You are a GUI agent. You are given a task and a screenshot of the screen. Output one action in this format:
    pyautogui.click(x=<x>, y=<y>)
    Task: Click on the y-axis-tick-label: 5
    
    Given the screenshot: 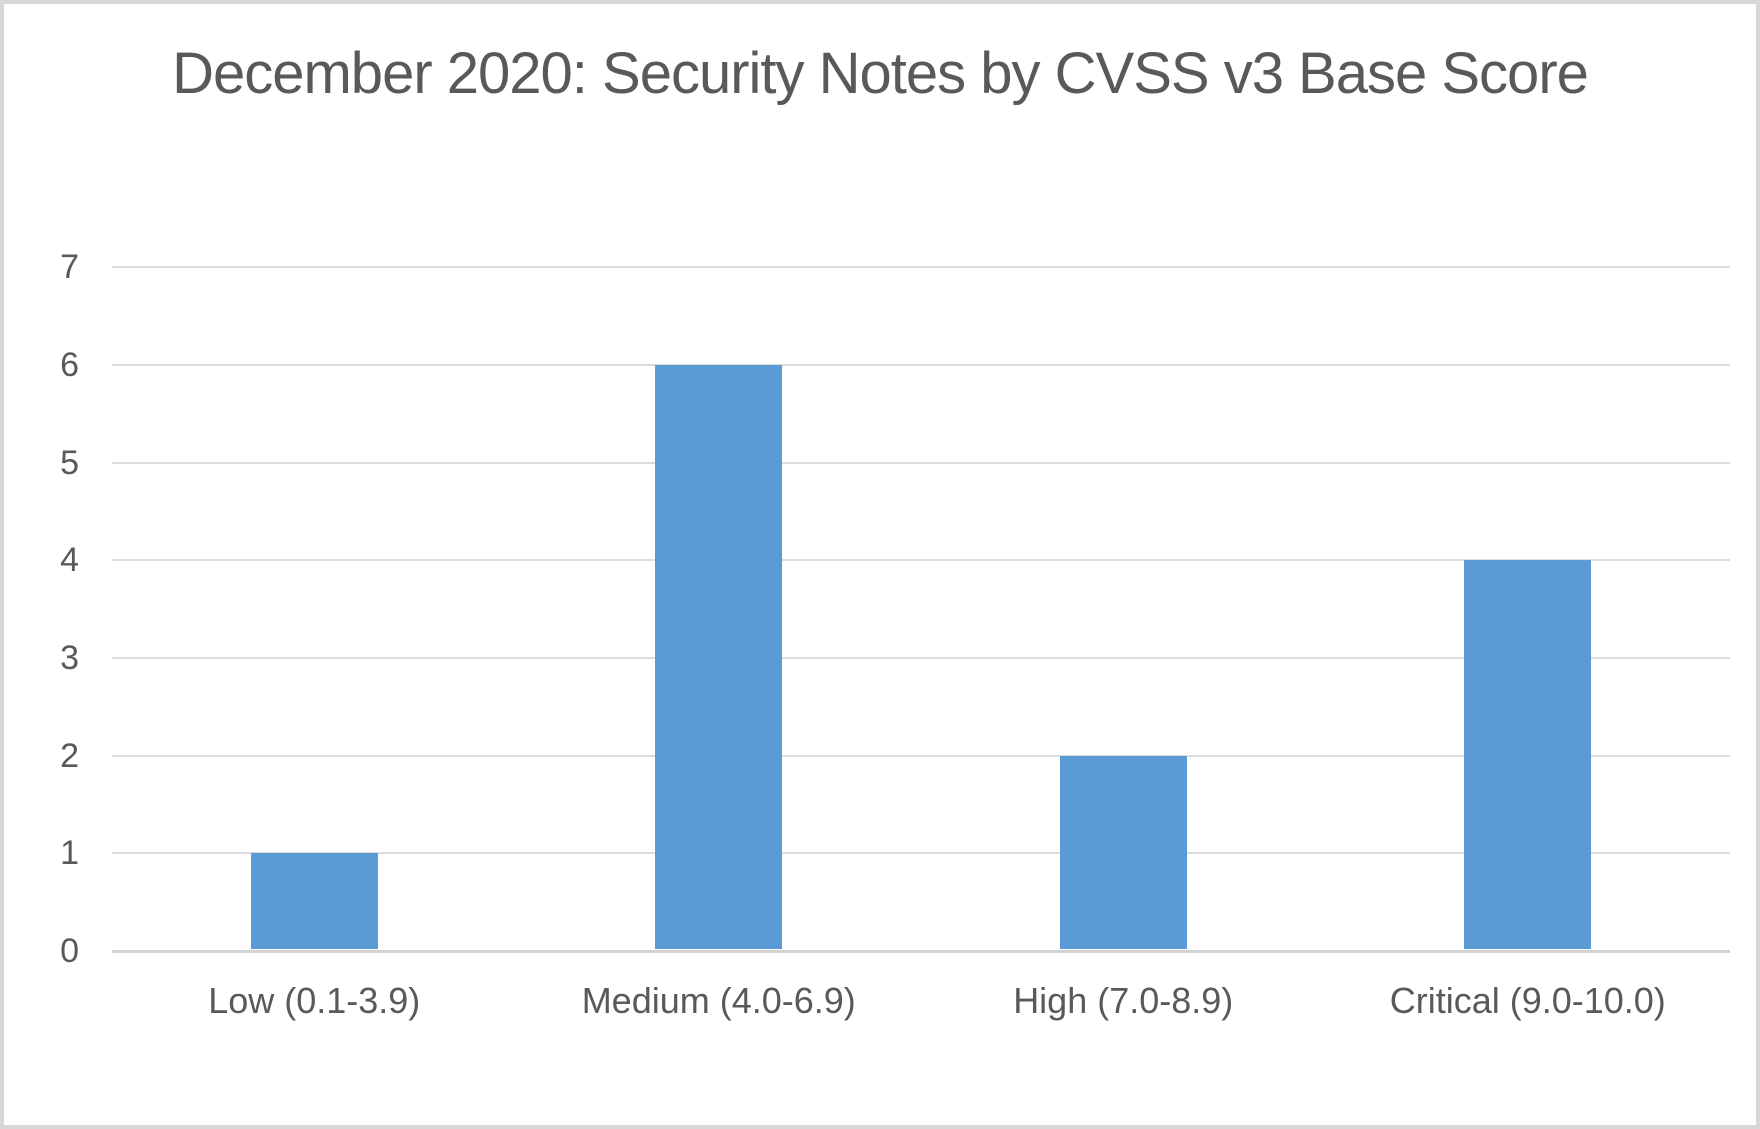 What is the action you would take?
    pyautogui.click(x=69, y=462)
    